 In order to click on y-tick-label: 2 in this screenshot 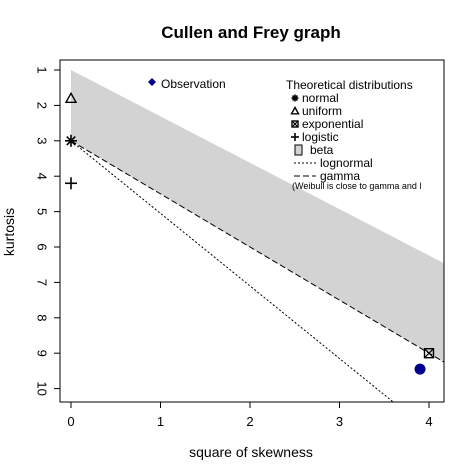, I will do `click(42, 105)`.